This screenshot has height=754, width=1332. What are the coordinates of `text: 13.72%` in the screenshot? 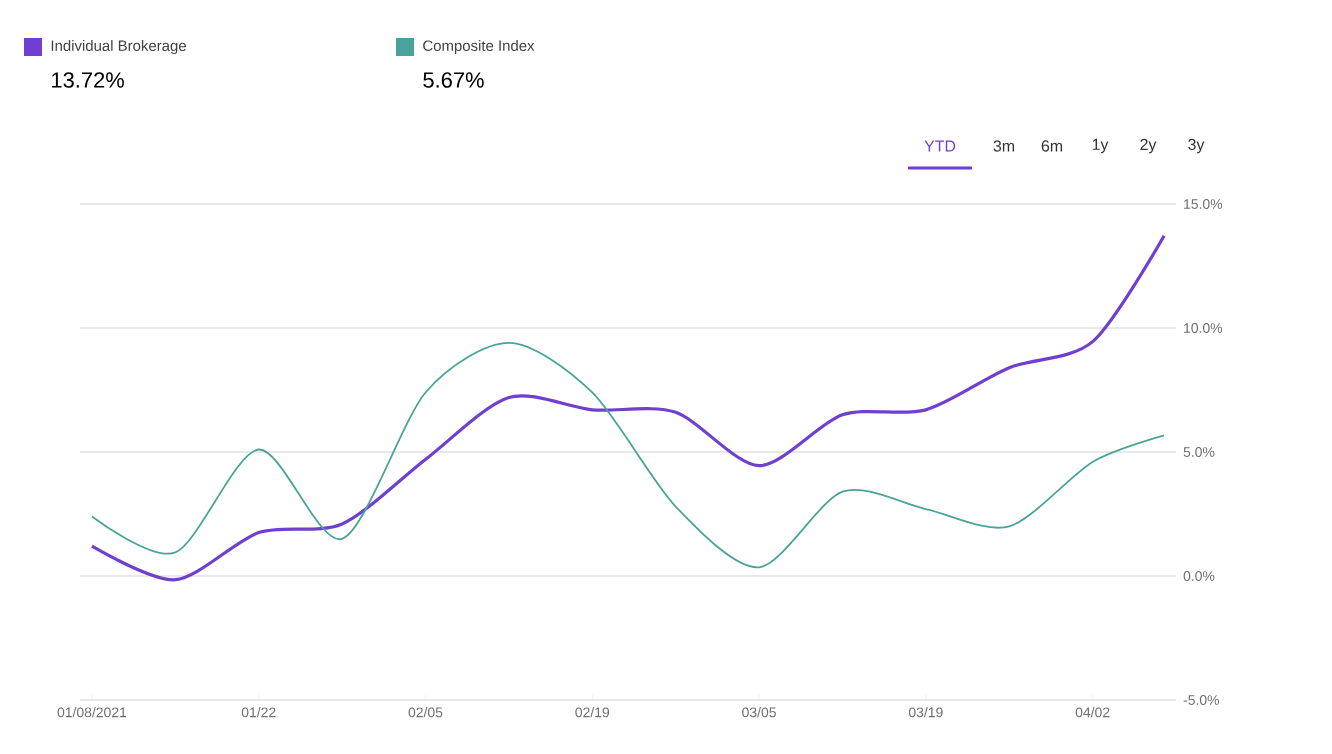 It's located at (88, 80).